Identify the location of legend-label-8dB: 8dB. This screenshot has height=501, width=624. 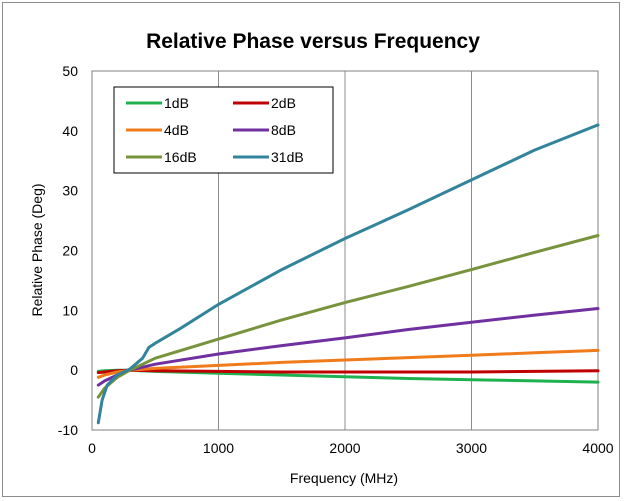
(283, 130).